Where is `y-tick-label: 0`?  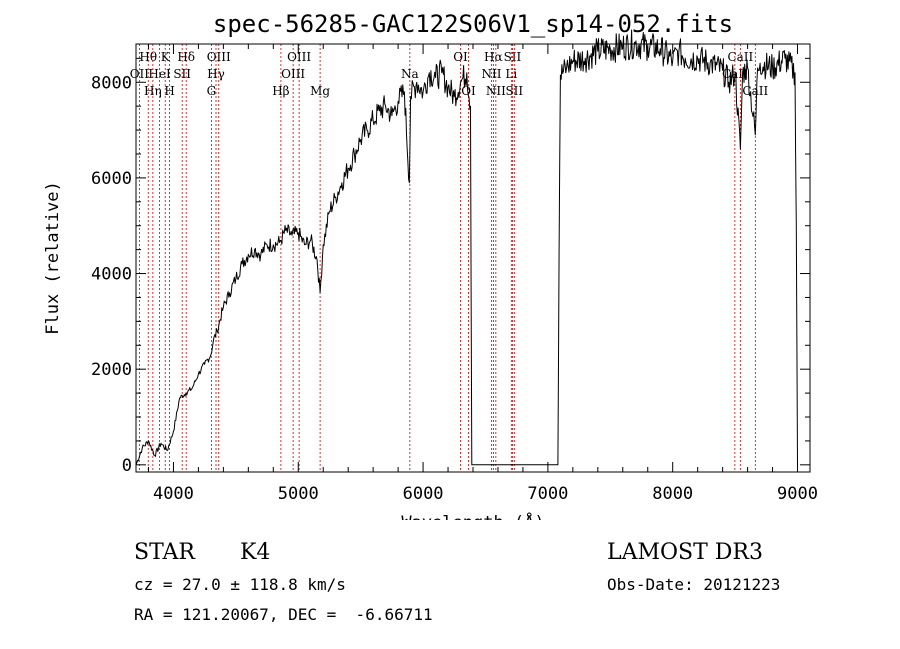 y-tick-label: 0 is located at coordinates (127, 466).